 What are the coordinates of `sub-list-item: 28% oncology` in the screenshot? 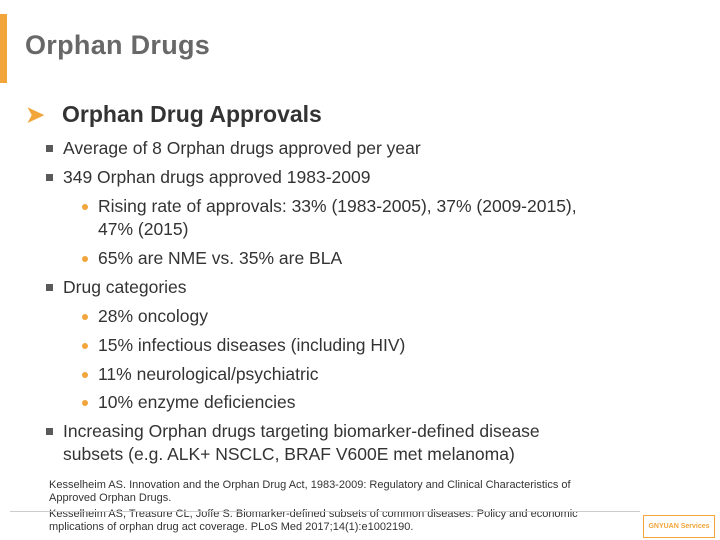 It's located at (145, 316).